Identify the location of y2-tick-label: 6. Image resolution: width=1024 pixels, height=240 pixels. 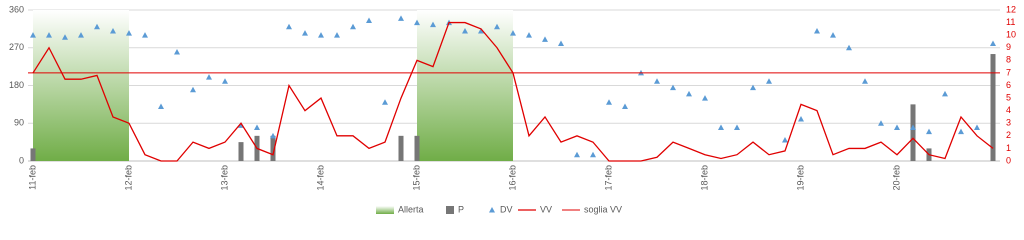
(1008, 85).